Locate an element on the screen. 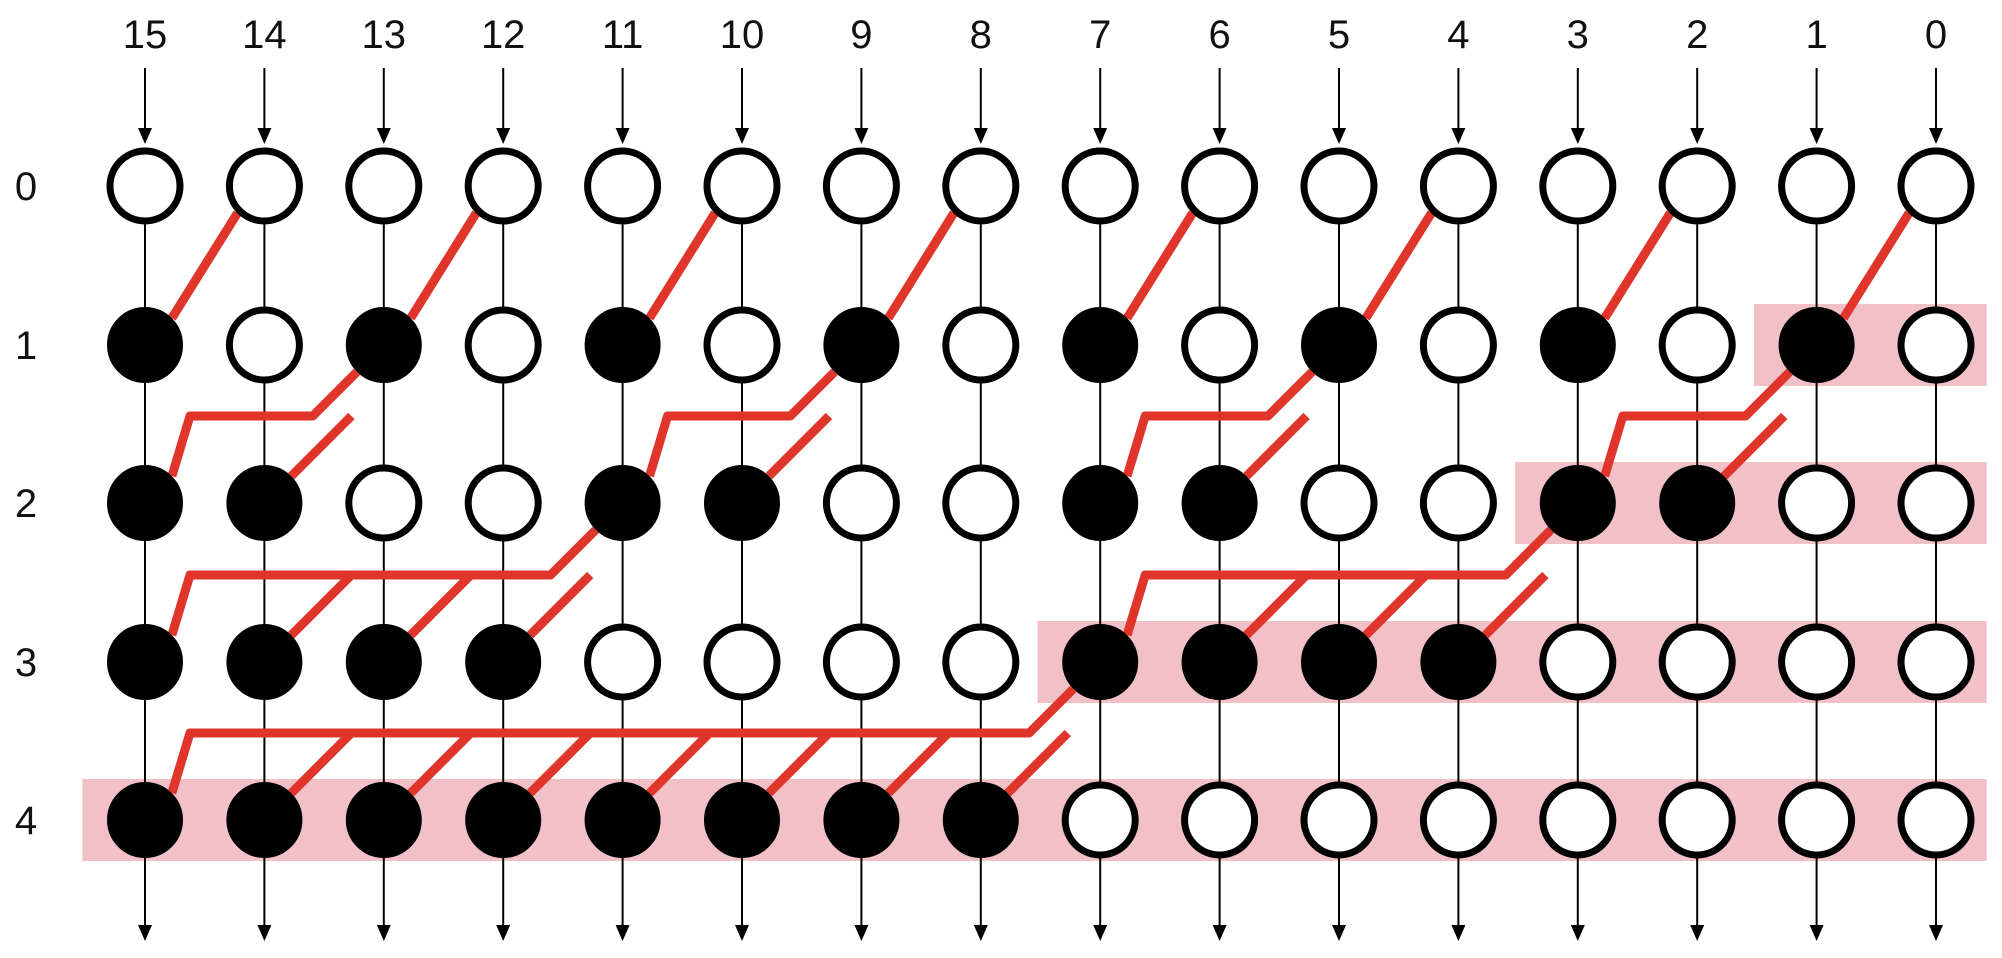  column-label: 3 is located at coordinates (1578, 35).